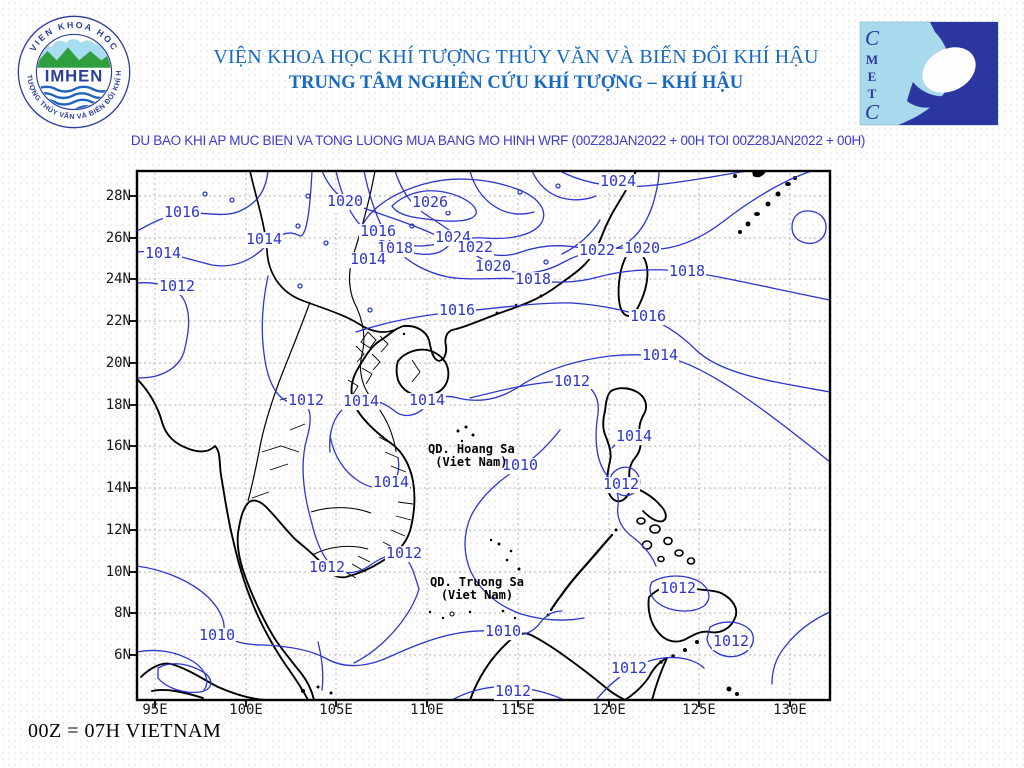  I want to click on small-islands-outlines, so click(666, 541).